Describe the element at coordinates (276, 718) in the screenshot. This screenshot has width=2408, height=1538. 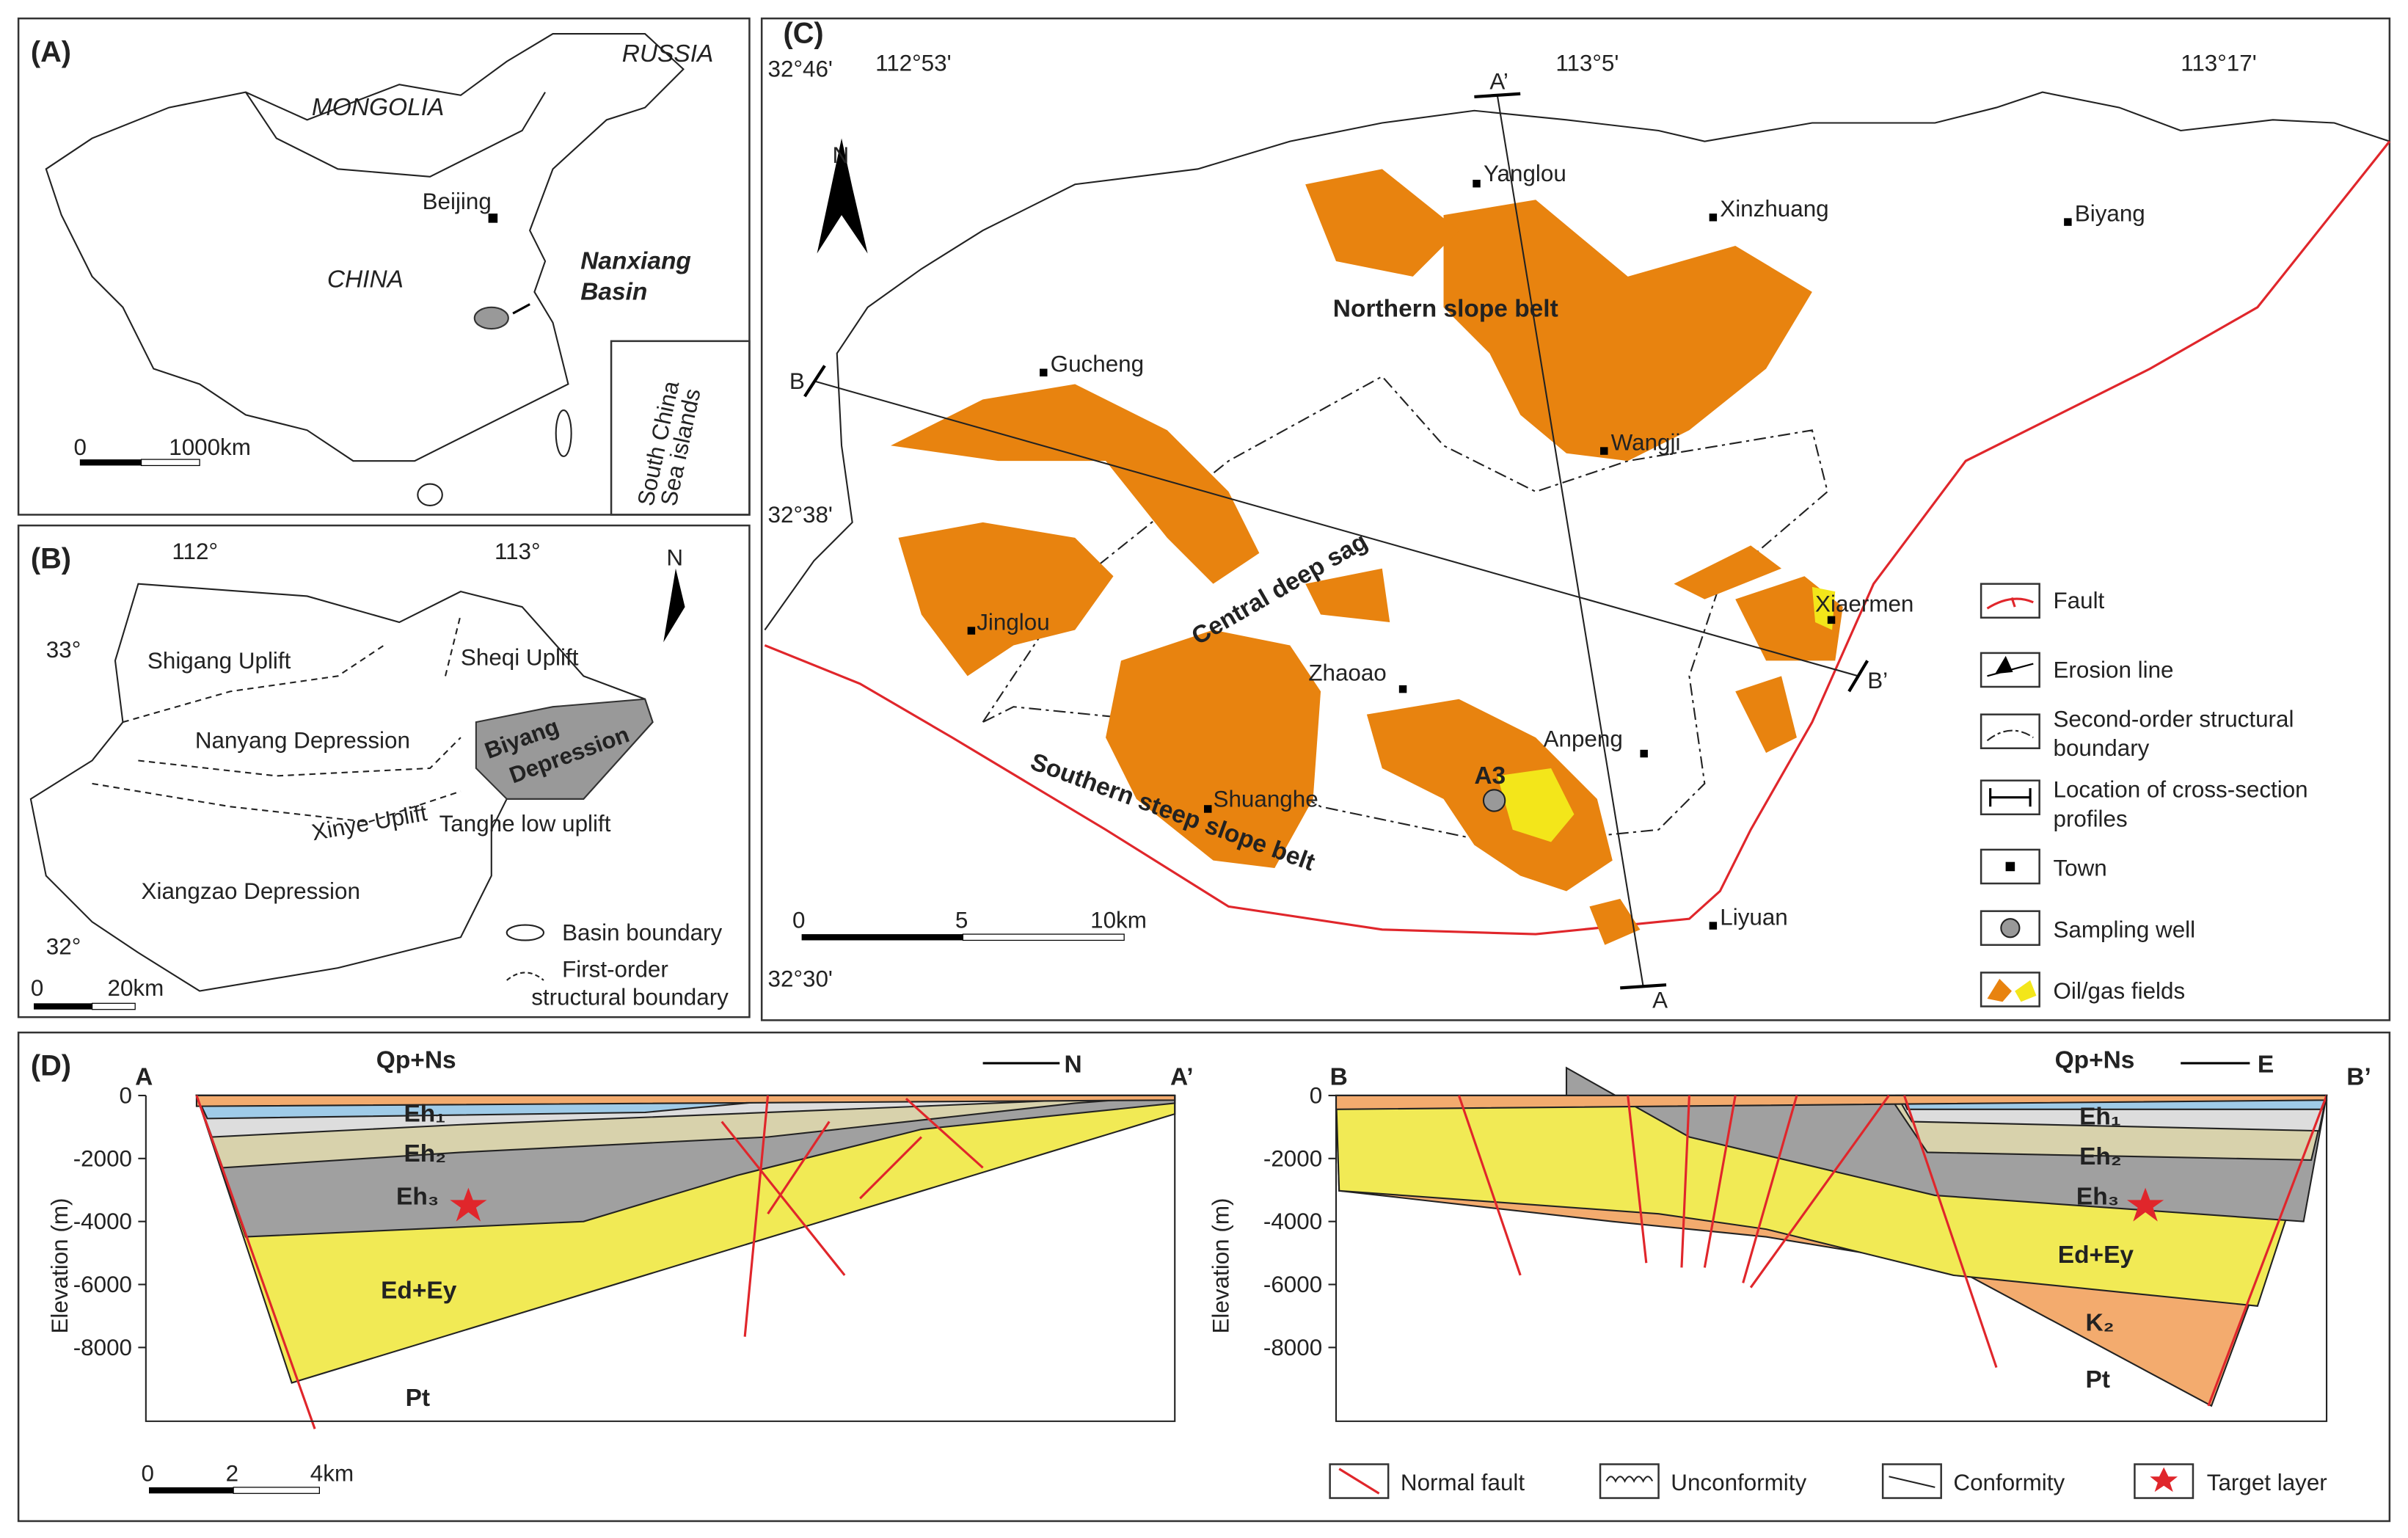
I see `first-order-boundary` at that location.